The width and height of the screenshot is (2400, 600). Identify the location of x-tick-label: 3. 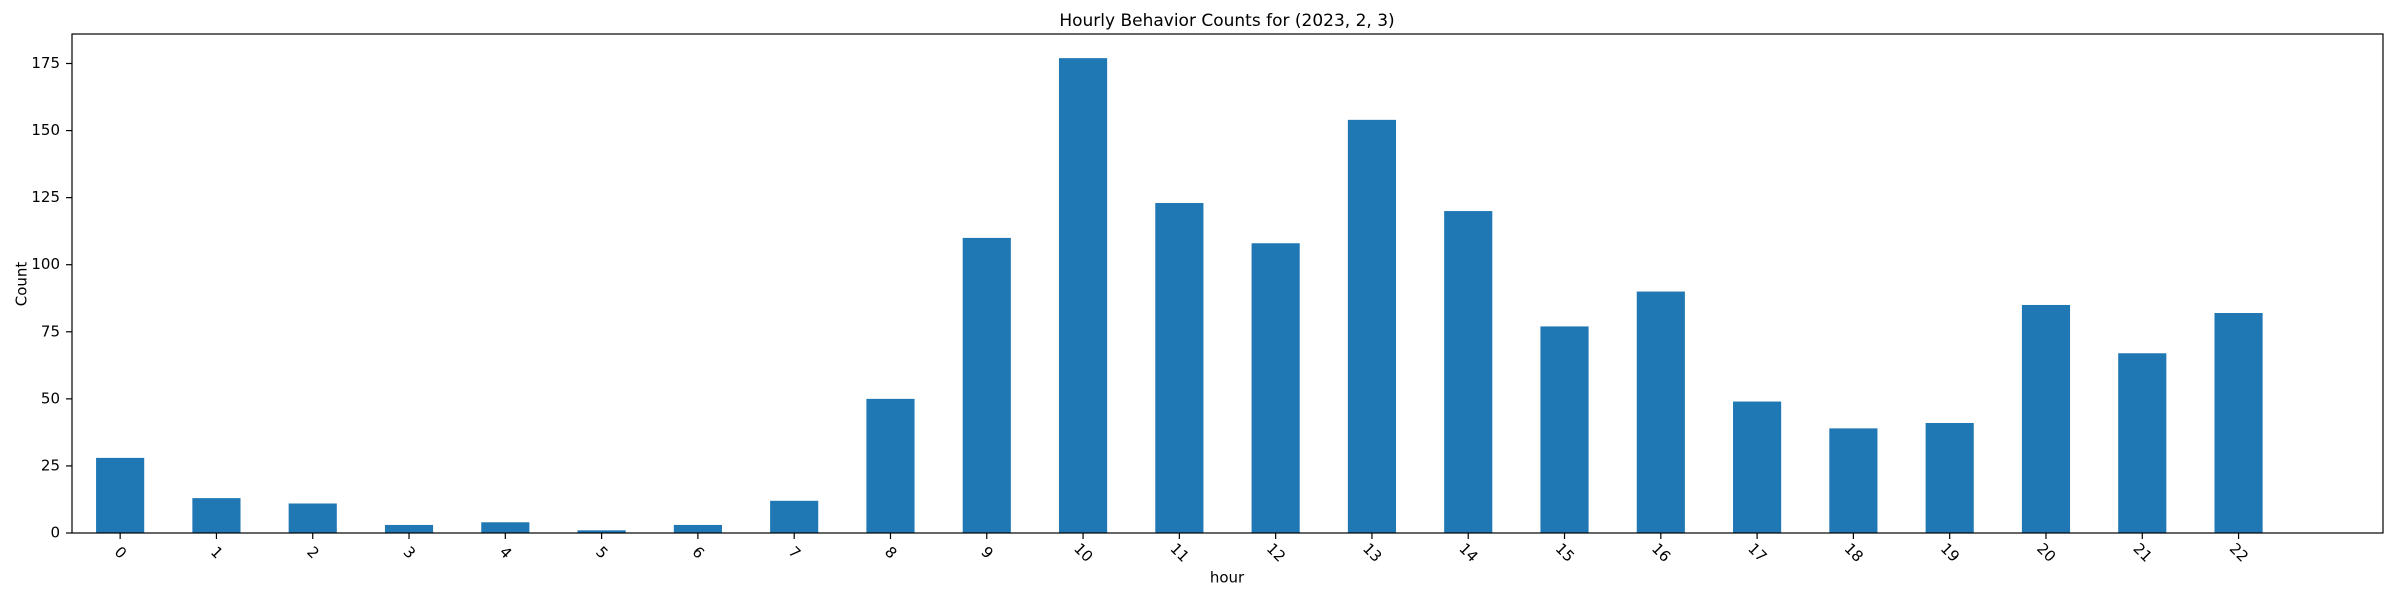
(409, 552).